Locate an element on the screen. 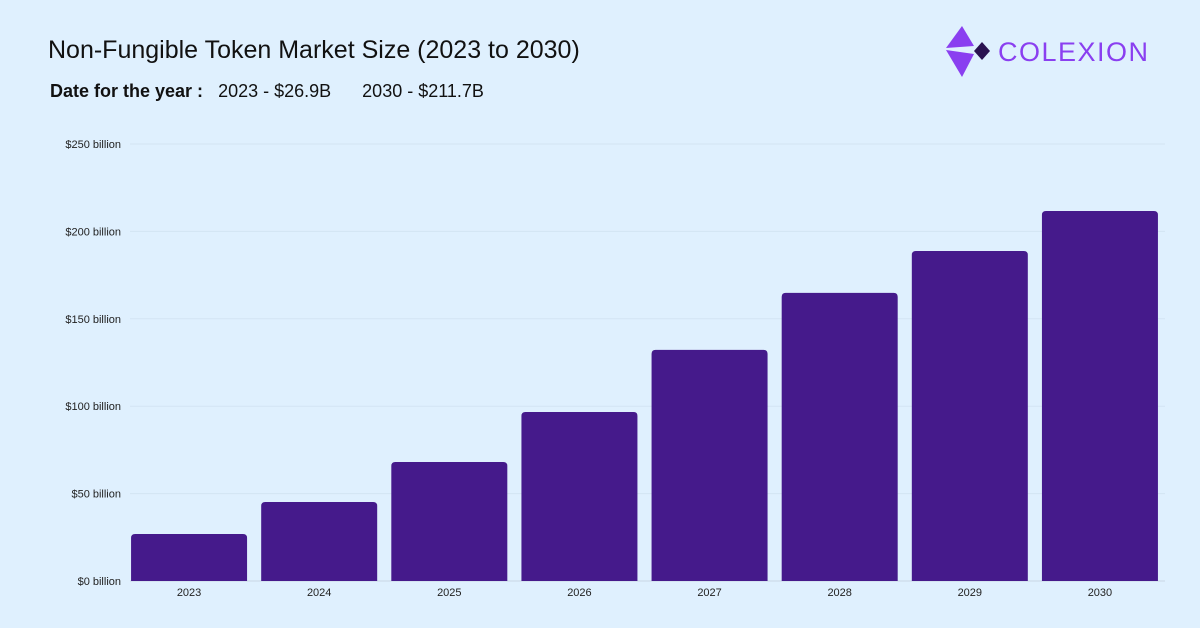 This screenshot has height=628, width=1200. subtitle-value-2023: 2023 - $26.9B is located at coordinates (275, 91).